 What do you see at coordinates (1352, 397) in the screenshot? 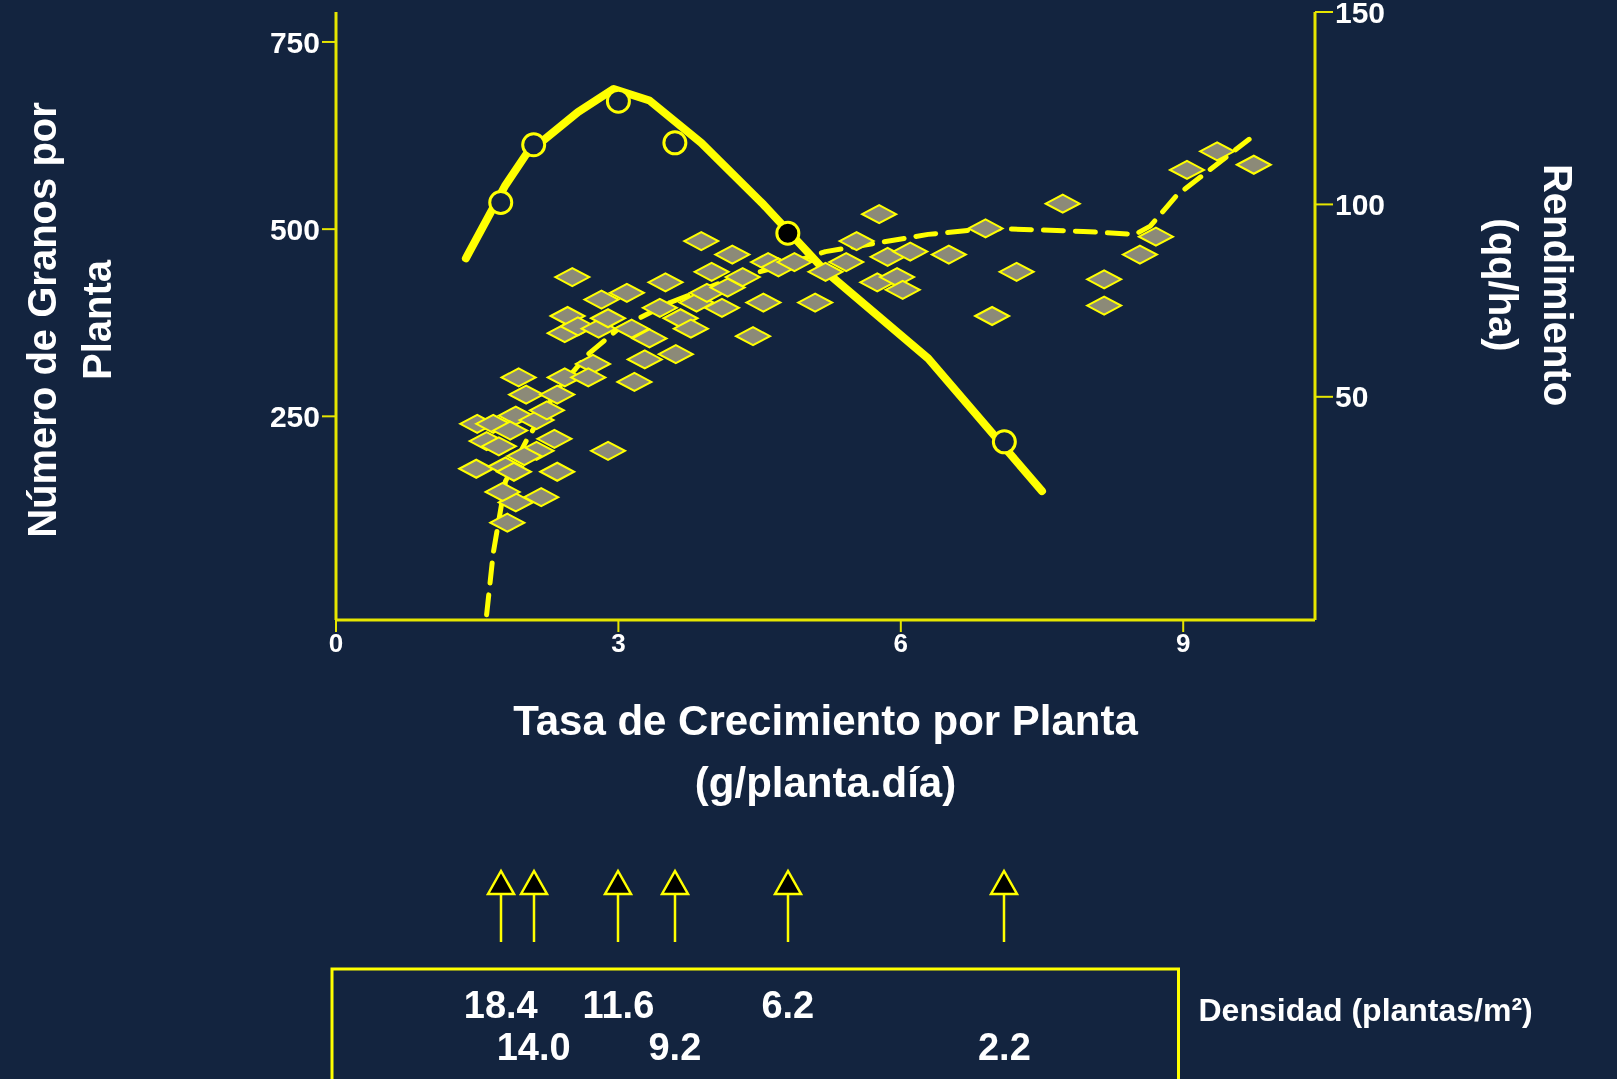
I see `y2-tick-label: 50` at bounding box center [1352, 397].